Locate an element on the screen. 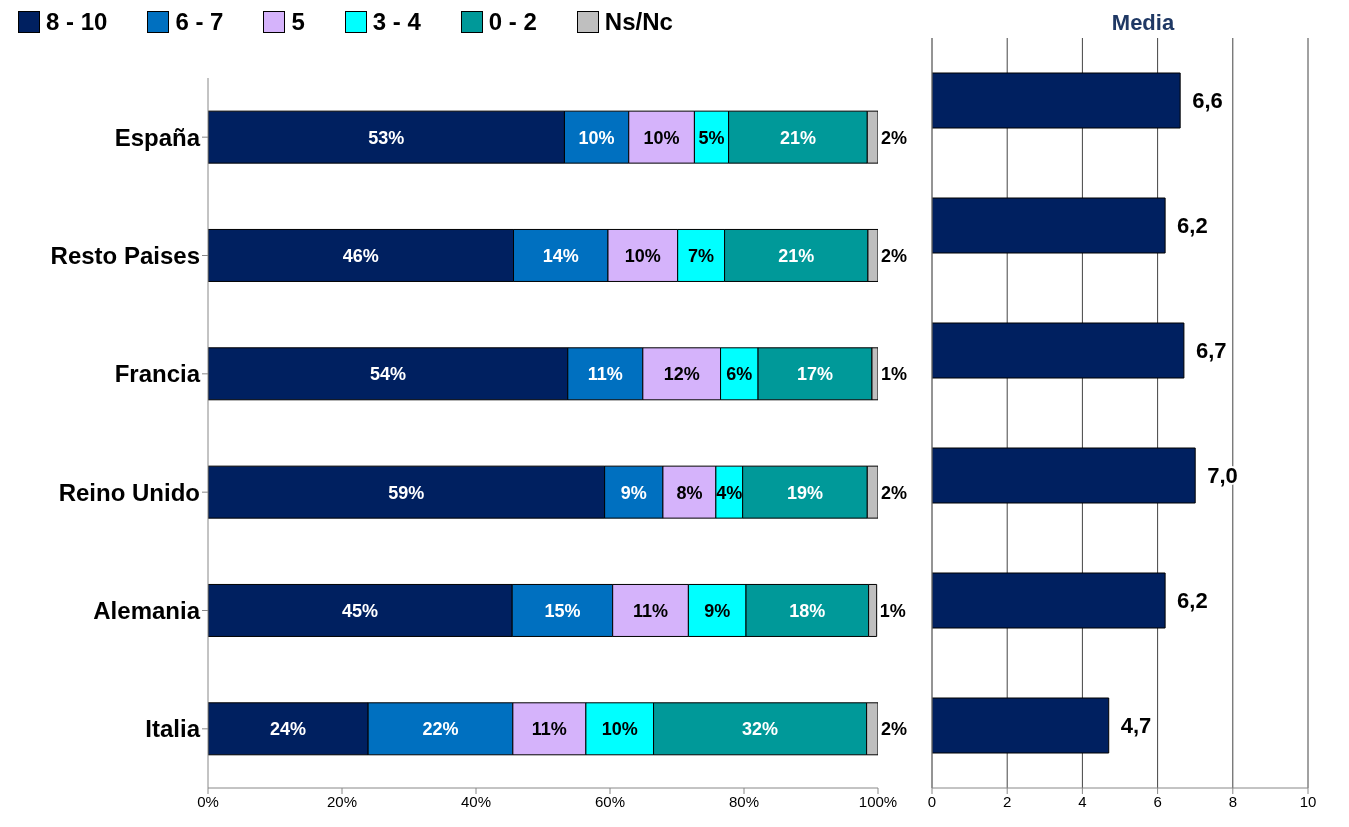 This screenshot has height=827, width=1349. data-label: 6,7 is located at coordinates (1211, 351).